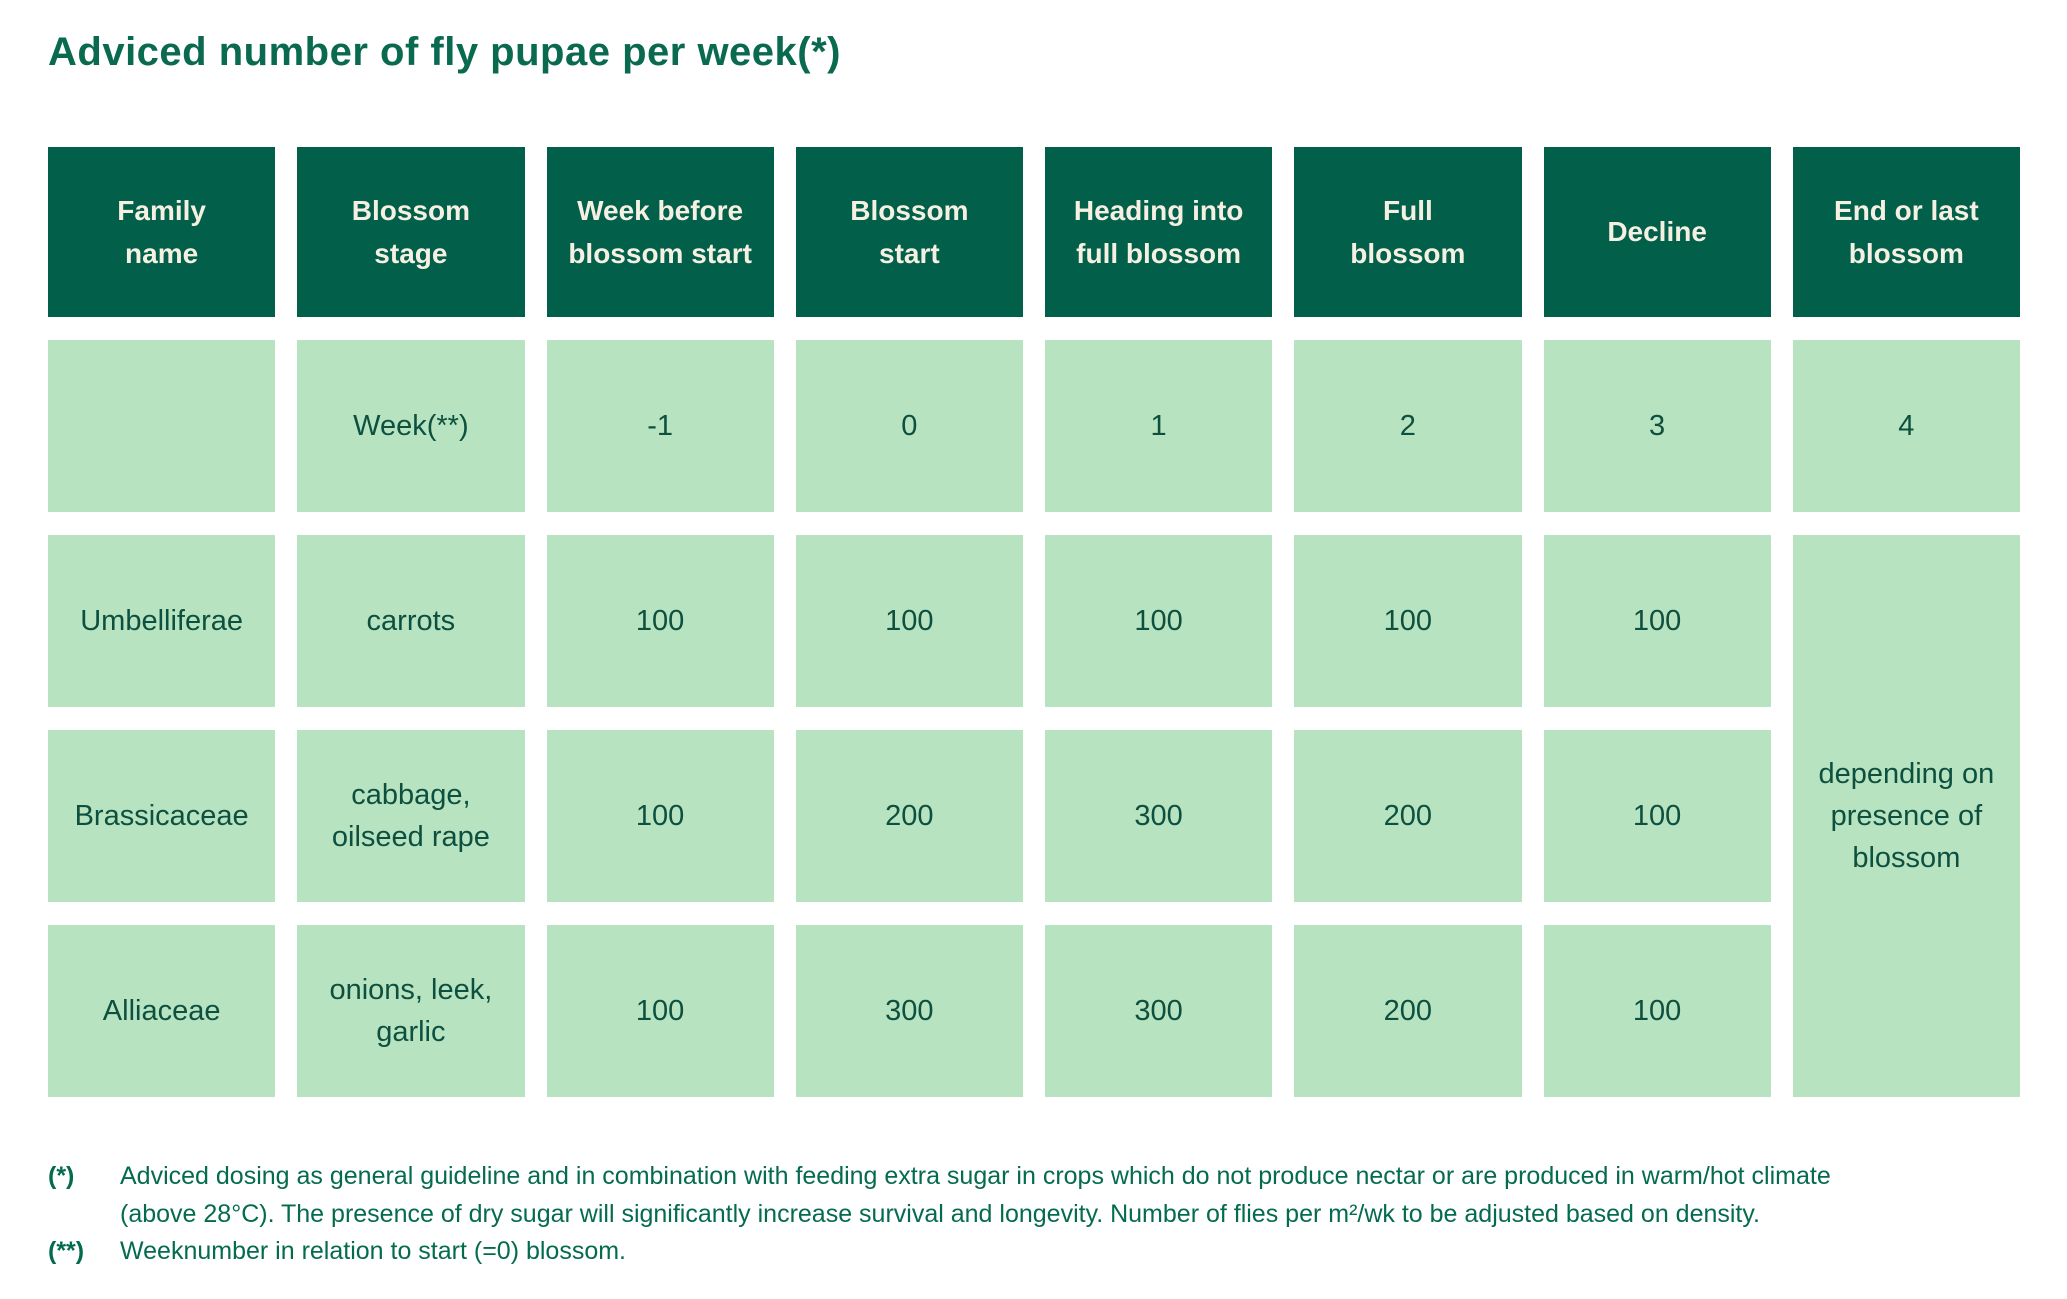  What do you see at coordinates (1906, 232) in the screenshot?
I see `header-cell-end-or-last-blossom: End or last blossom` at bounding box center [1906, 232].